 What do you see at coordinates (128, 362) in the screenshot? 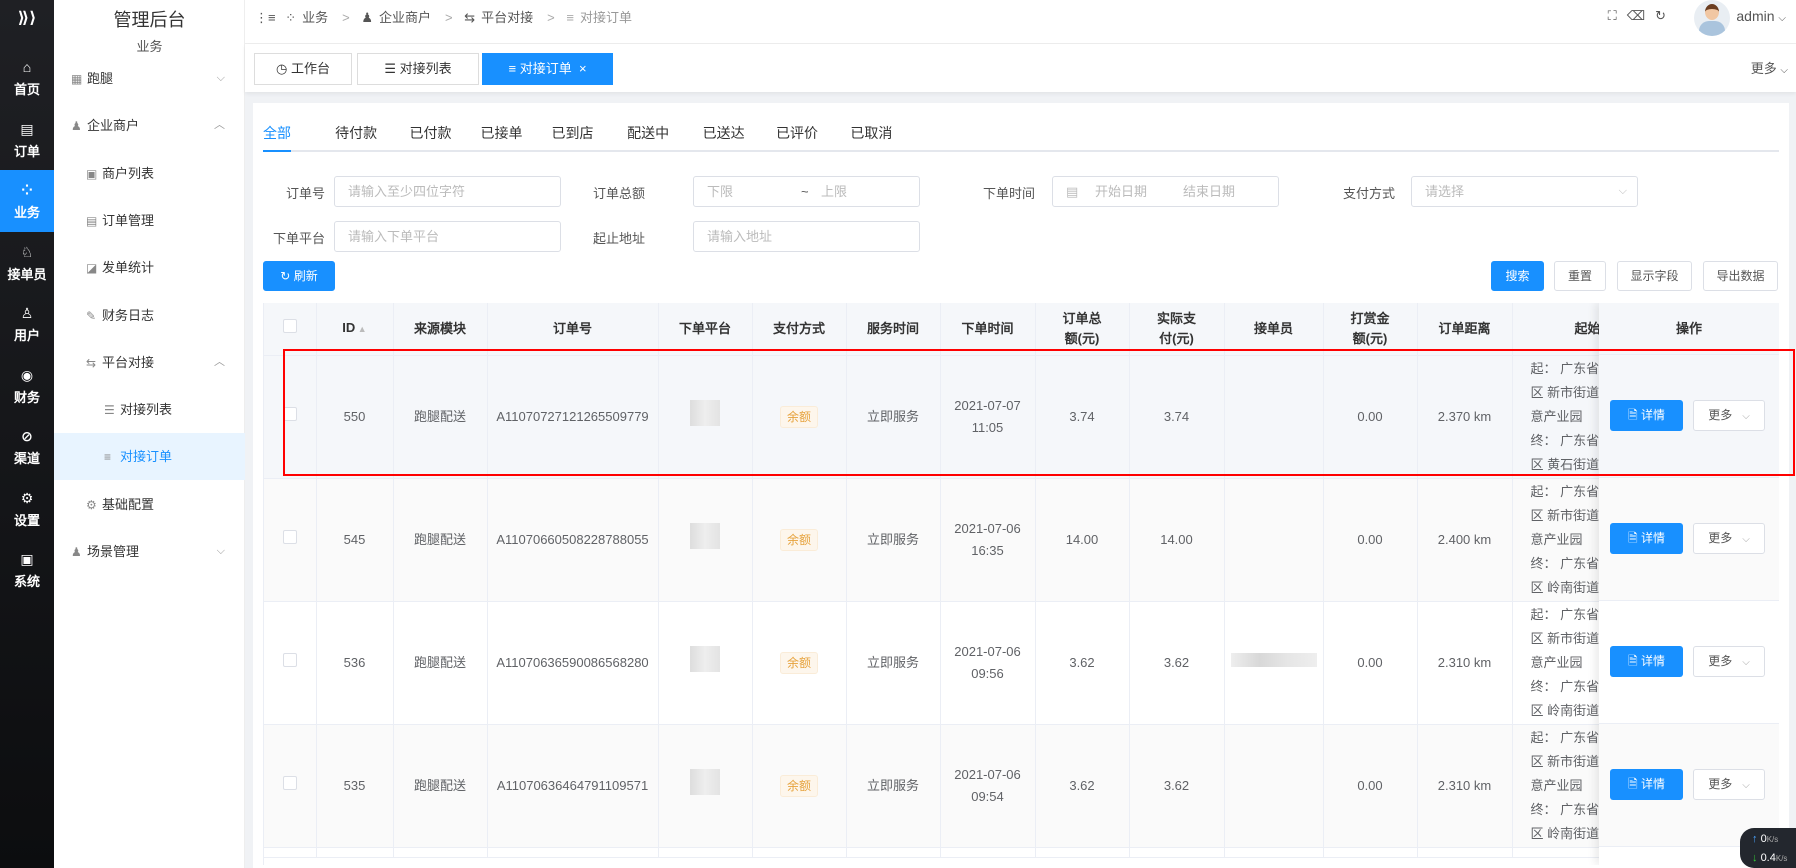
I see `menu-item-label: 平台对接` at bounding box center [128, 362].